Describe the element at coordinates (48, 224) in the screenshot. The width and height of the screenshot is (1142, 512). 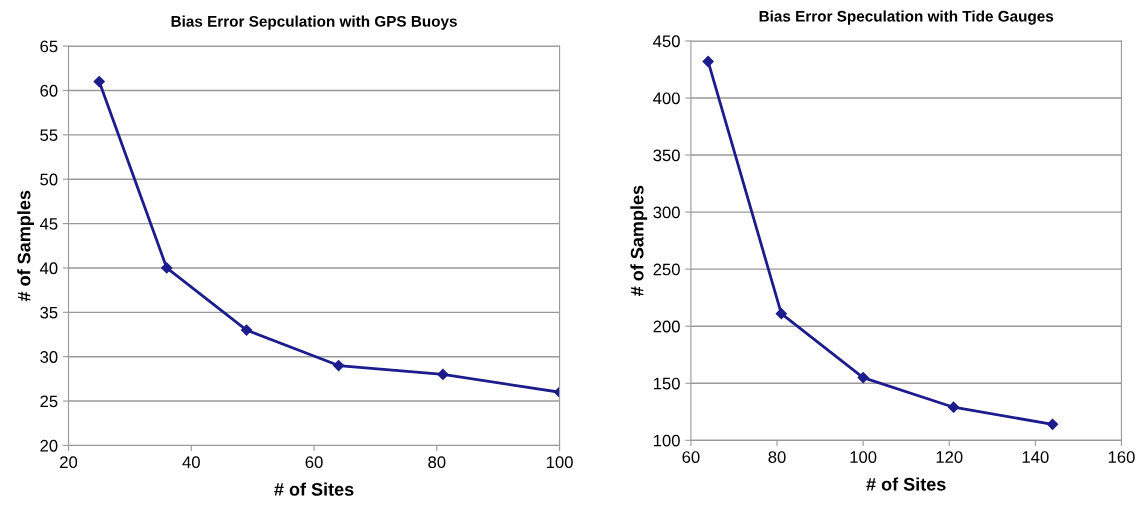
I see `y-tick-label: 45` at that location.